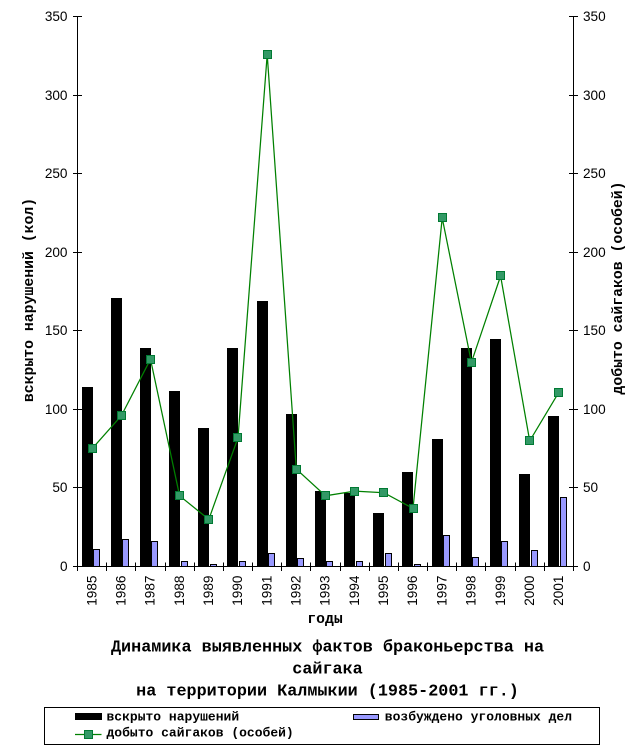 The height and width of the screenshot is (749, 641). I want to click on svg-text: сайгака, so click(327, 670).